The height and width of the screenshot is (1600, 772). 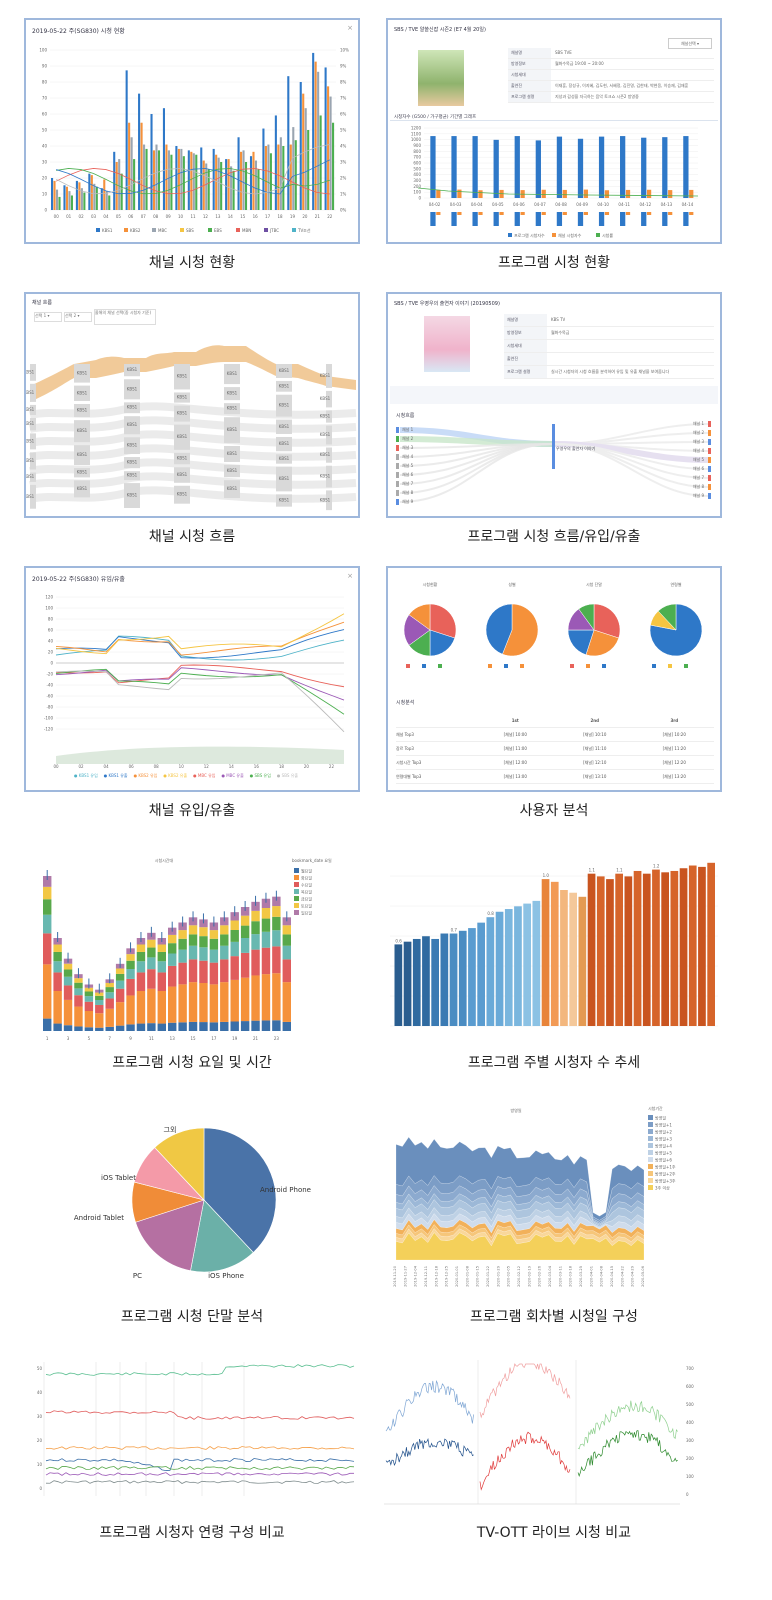 What do you see at coordinates (478, 1276) in the screenshot?
I see `x-tick-label: 2020-01-15` at bounding box center [478, 1276].